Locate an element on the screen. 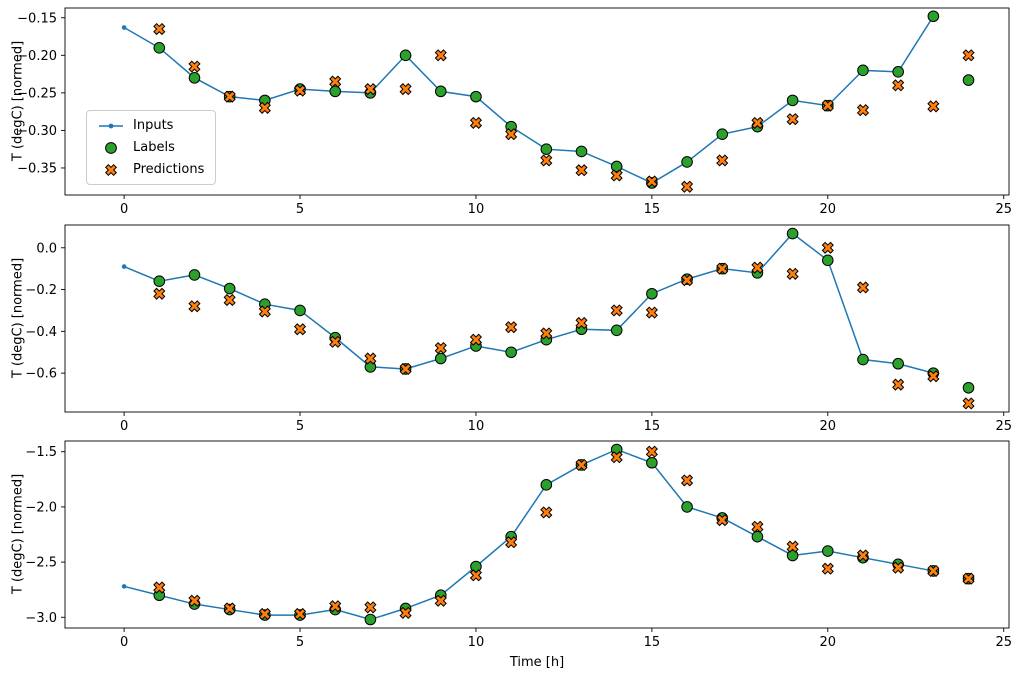 This screenshot has height=679, width=1023. y-axis-label-subplot-1: T (degC) [normed] is located at coordinates (18, 101).